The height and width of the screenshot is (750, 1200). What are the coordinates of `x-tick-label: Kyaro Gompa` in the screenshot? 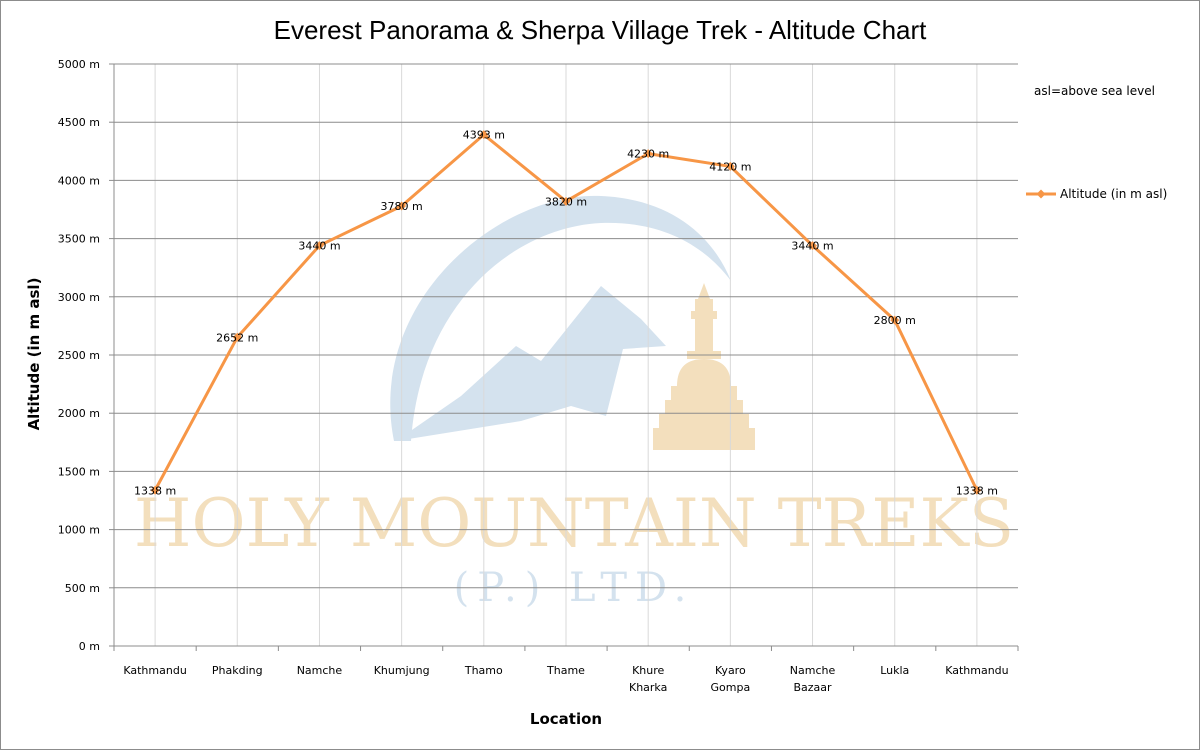 It's located at (731, 679).